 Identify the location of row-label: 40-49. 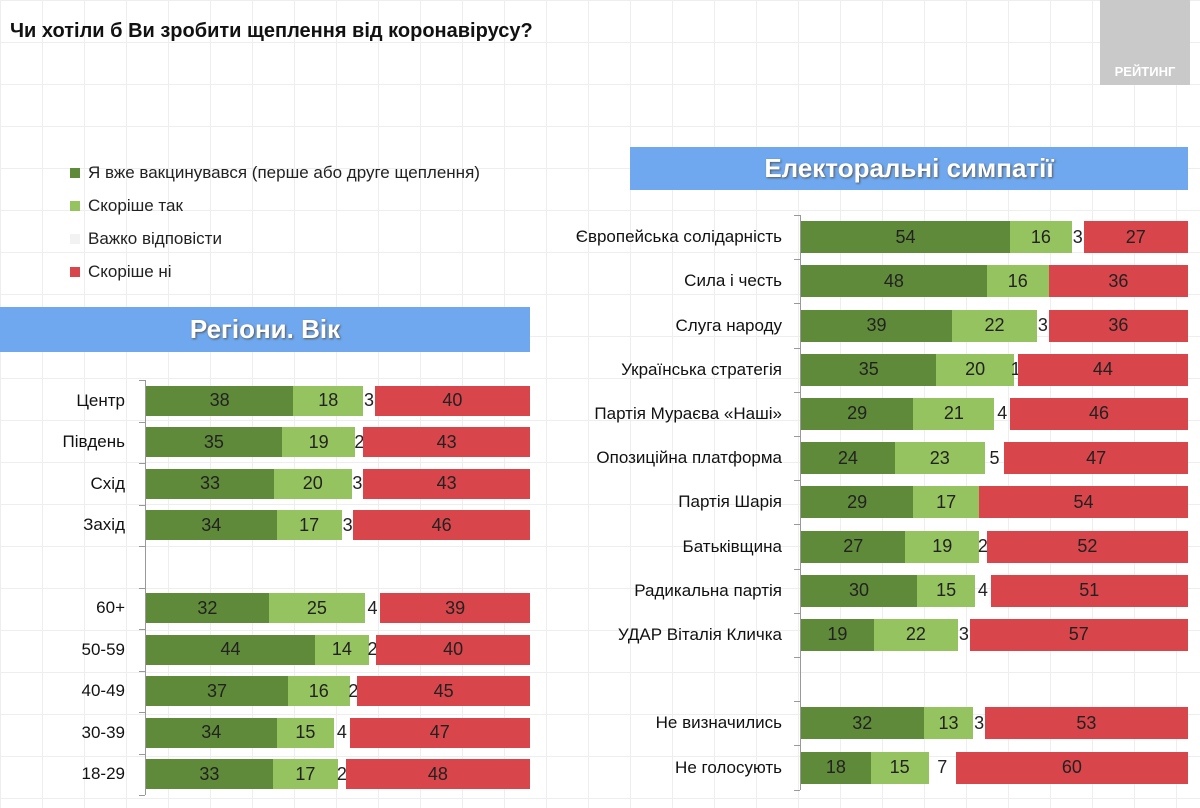
(103, 691).